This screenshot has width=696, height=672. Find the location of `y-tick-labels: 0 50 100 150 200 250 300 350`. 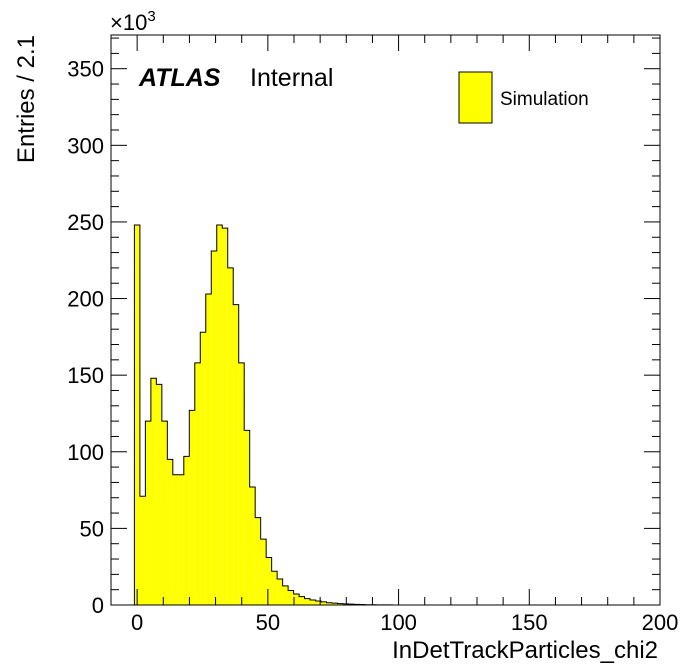

y-tick-labels: 0 50 100 150 200 250 300 350 is located at coordinates (85, 337).